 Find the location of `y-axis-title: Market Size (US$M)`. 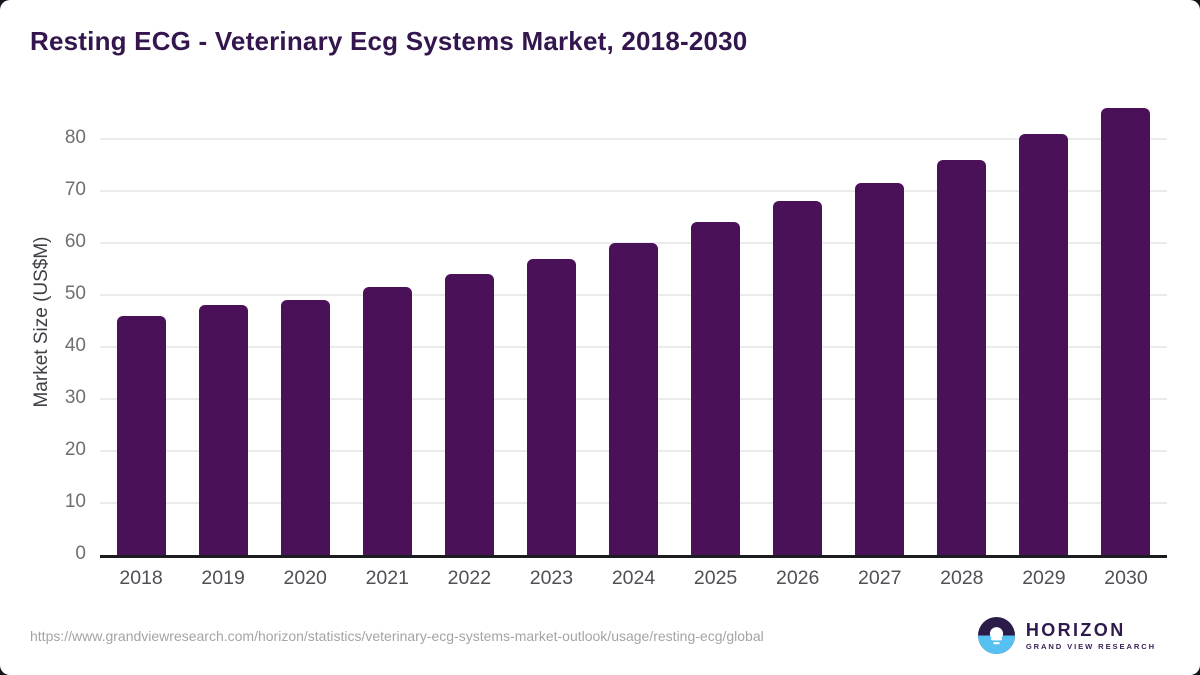

y-axis-title: Market Size (US$M) is located at coordinates (41, 322).